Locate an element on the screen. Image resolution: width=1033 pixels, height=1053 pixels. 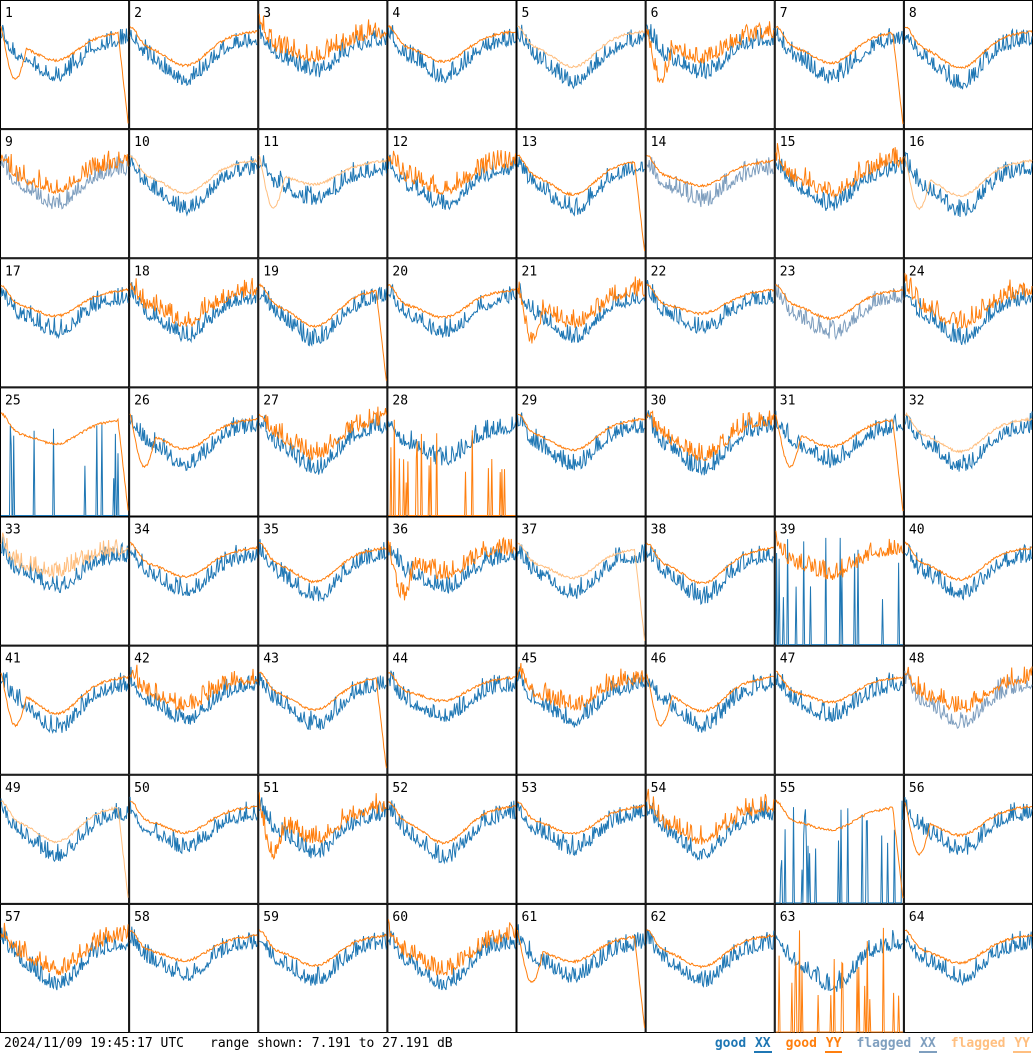
panel-label: 33 is located at coordinates (13, 530).